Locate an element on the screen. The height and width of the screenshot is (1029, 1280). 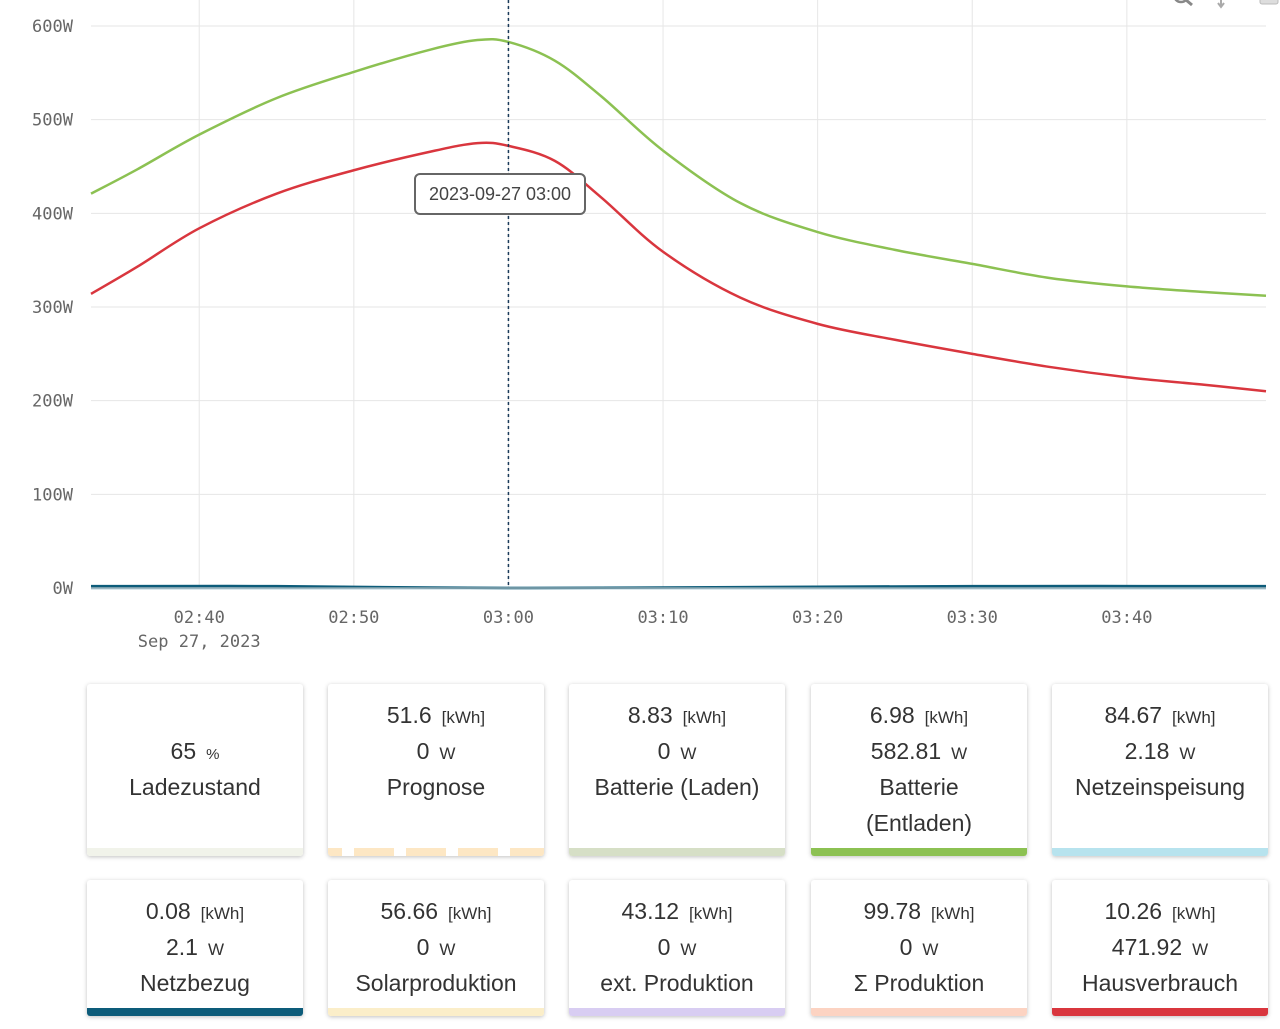
pan-icon is located at coordinates (1221, 6).